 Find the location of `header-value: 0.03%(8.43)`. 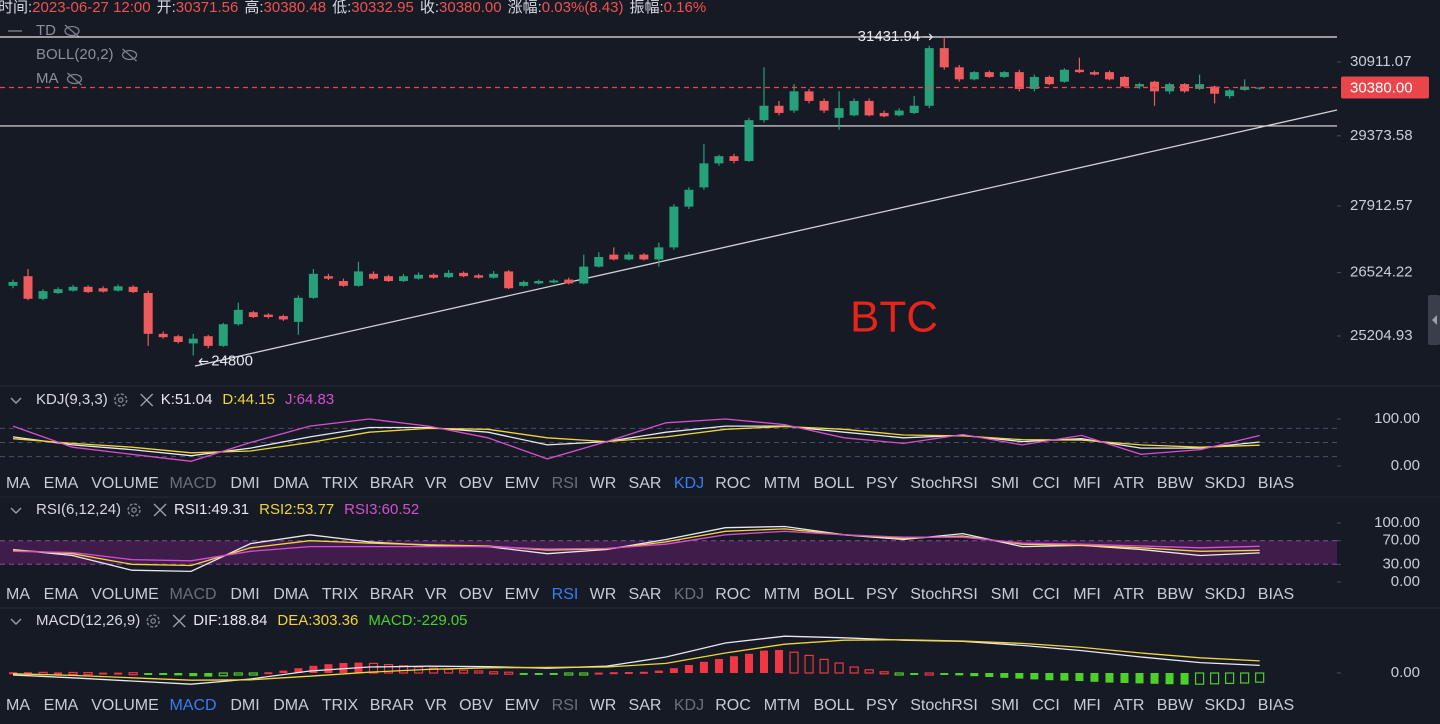

header-value: 0.03%(8.43) is located at coordinates (583, 8).